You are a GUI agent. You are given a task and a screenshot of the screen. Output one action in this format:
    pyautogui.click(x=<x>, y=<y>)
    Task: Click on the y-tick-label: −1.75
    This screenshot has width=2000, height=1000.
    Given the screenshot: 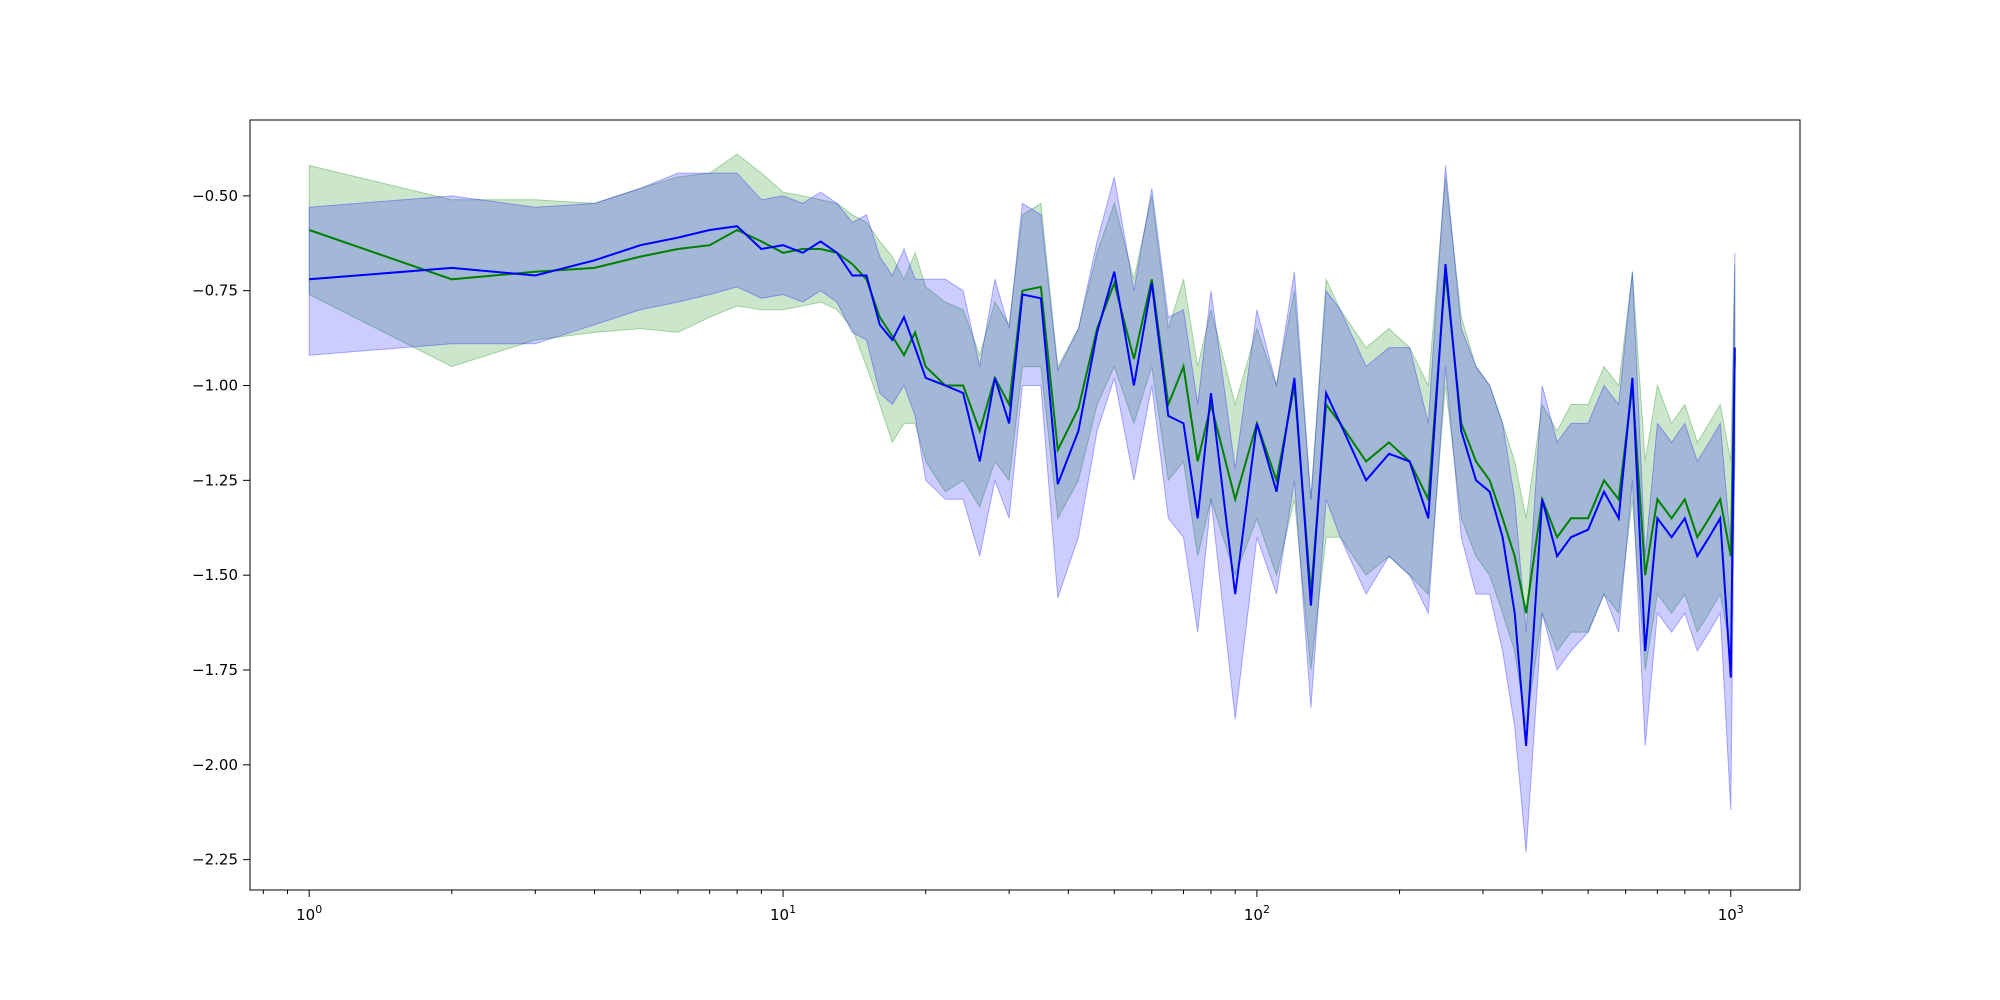 What is the action you would take?
    pyautogui.click(x=215, y=670)
    